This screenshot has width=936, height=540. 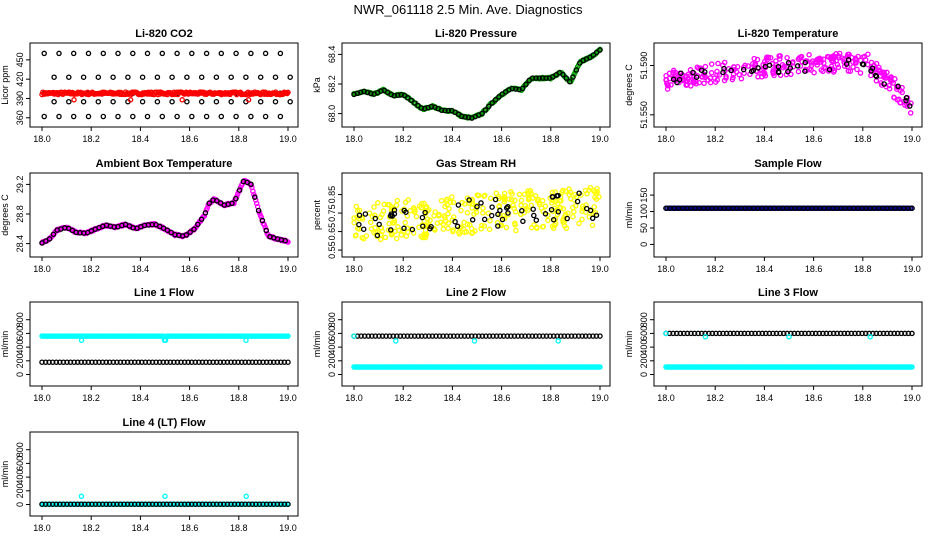 I want to click on x-tick-label: 19.0, so click(x=600, y=269).